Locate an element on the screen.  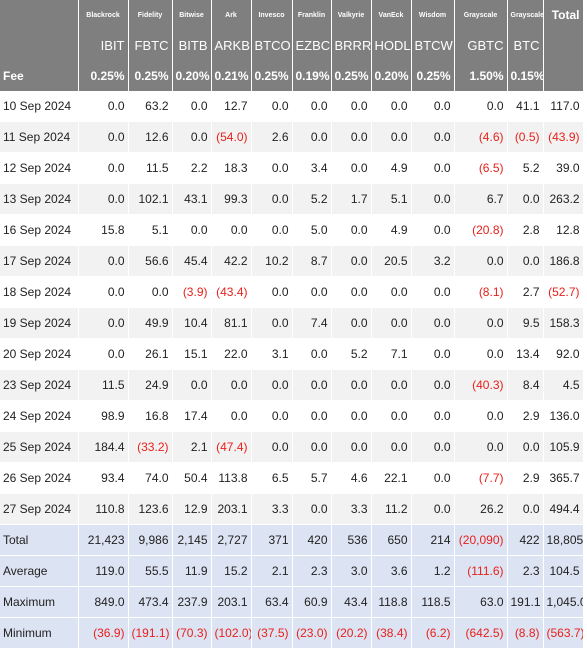
flow-cell: 3.3 is located at coordinates (351, 509).